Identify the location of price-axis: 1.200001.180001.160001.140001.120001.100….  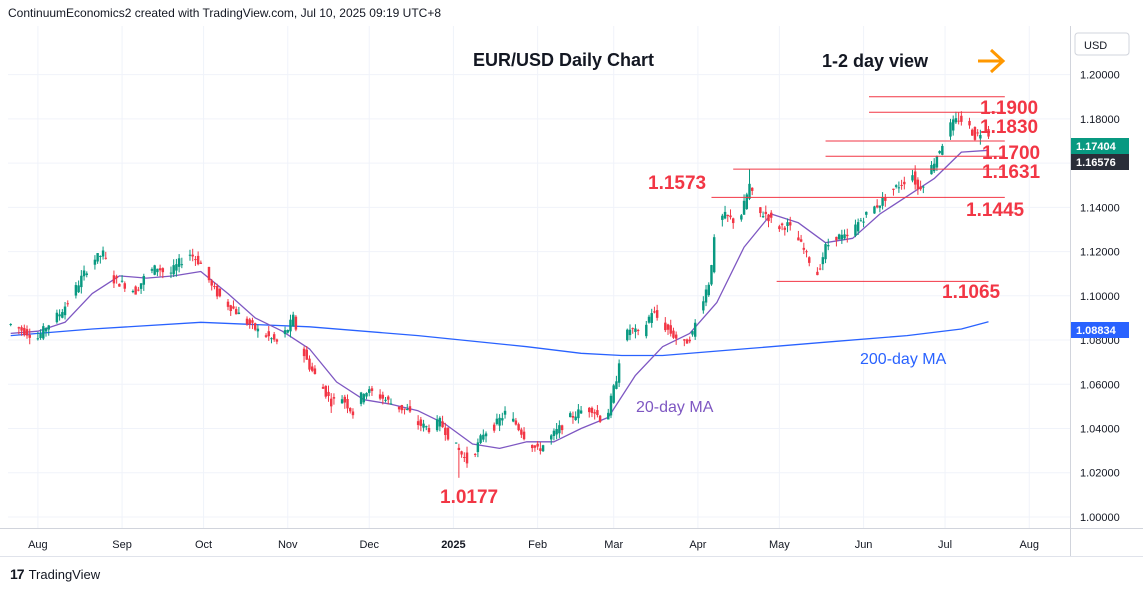
(1100, 297).